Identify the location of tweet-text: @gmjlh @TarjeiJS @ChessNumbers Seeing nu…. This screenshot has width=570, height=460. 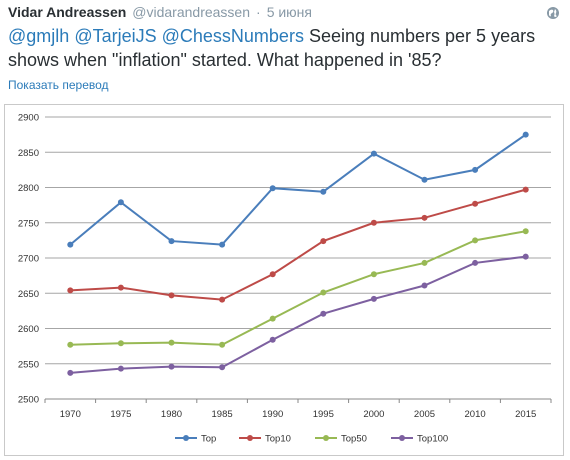
(278, 48).